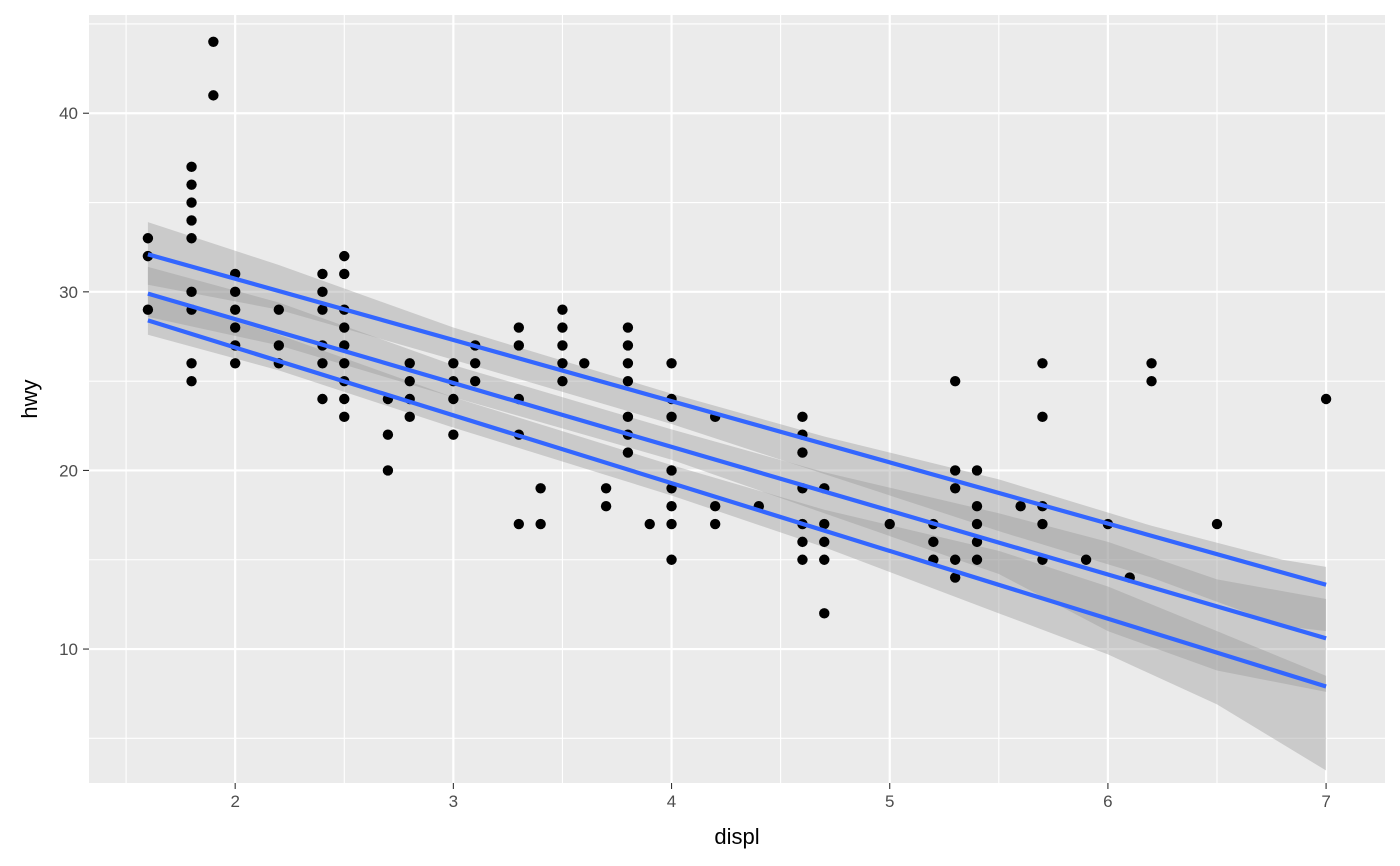 The image size is (1400, 866). Describe the element at coordinates (68, 470) in the screenshot. I see `y-tick-label: 20` at that location.